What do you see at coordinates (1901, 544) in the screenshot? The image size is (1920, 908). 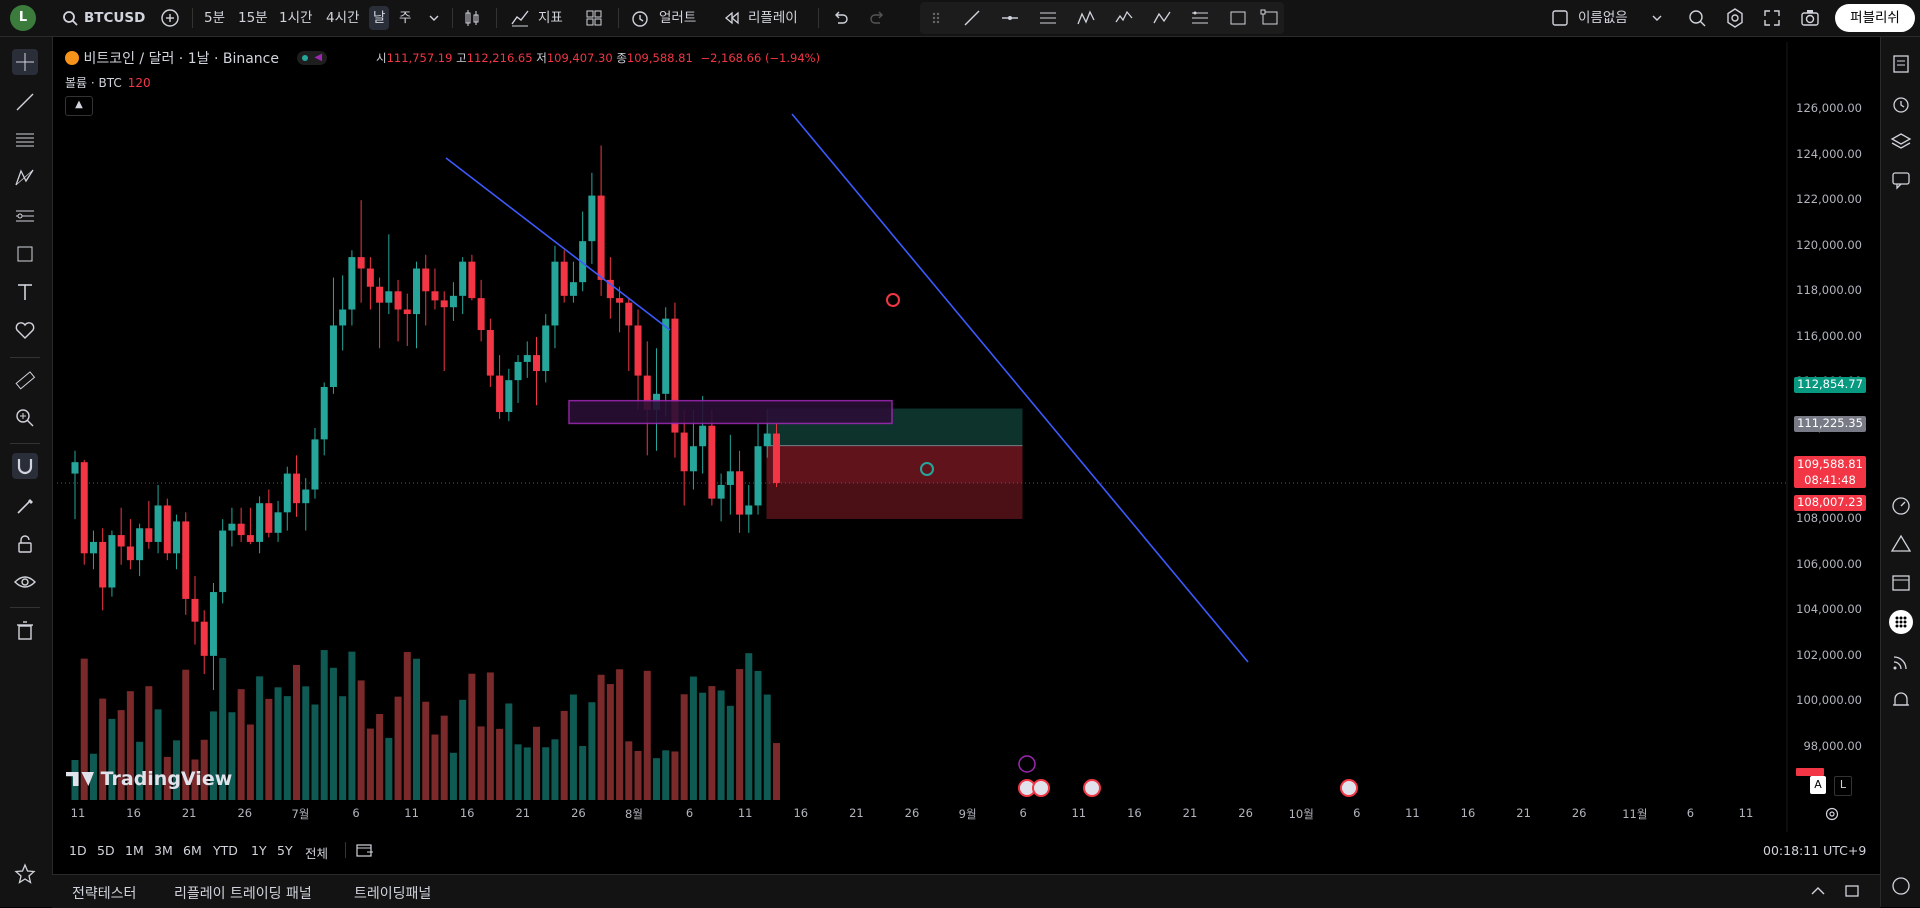 I see `ideas-icon` at bounding box center [1901, 544].